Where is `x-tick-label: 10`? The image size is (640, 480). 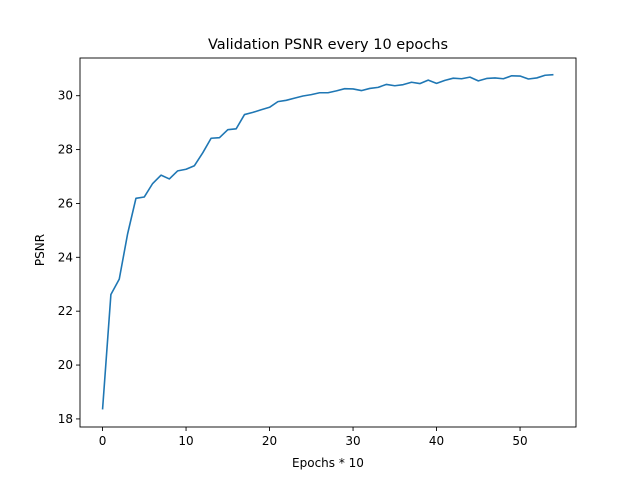
x-tick-label: 10 is located at coordinates (185, 441).